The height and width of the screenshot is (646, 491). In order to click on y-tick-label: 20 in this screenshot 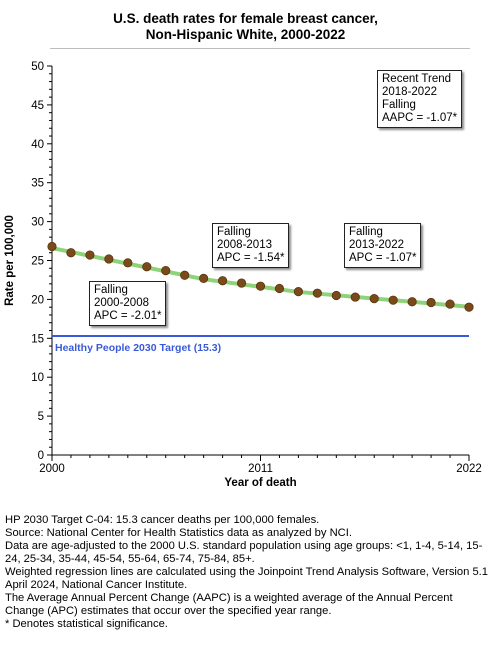, I will do `click(37, 300)`.